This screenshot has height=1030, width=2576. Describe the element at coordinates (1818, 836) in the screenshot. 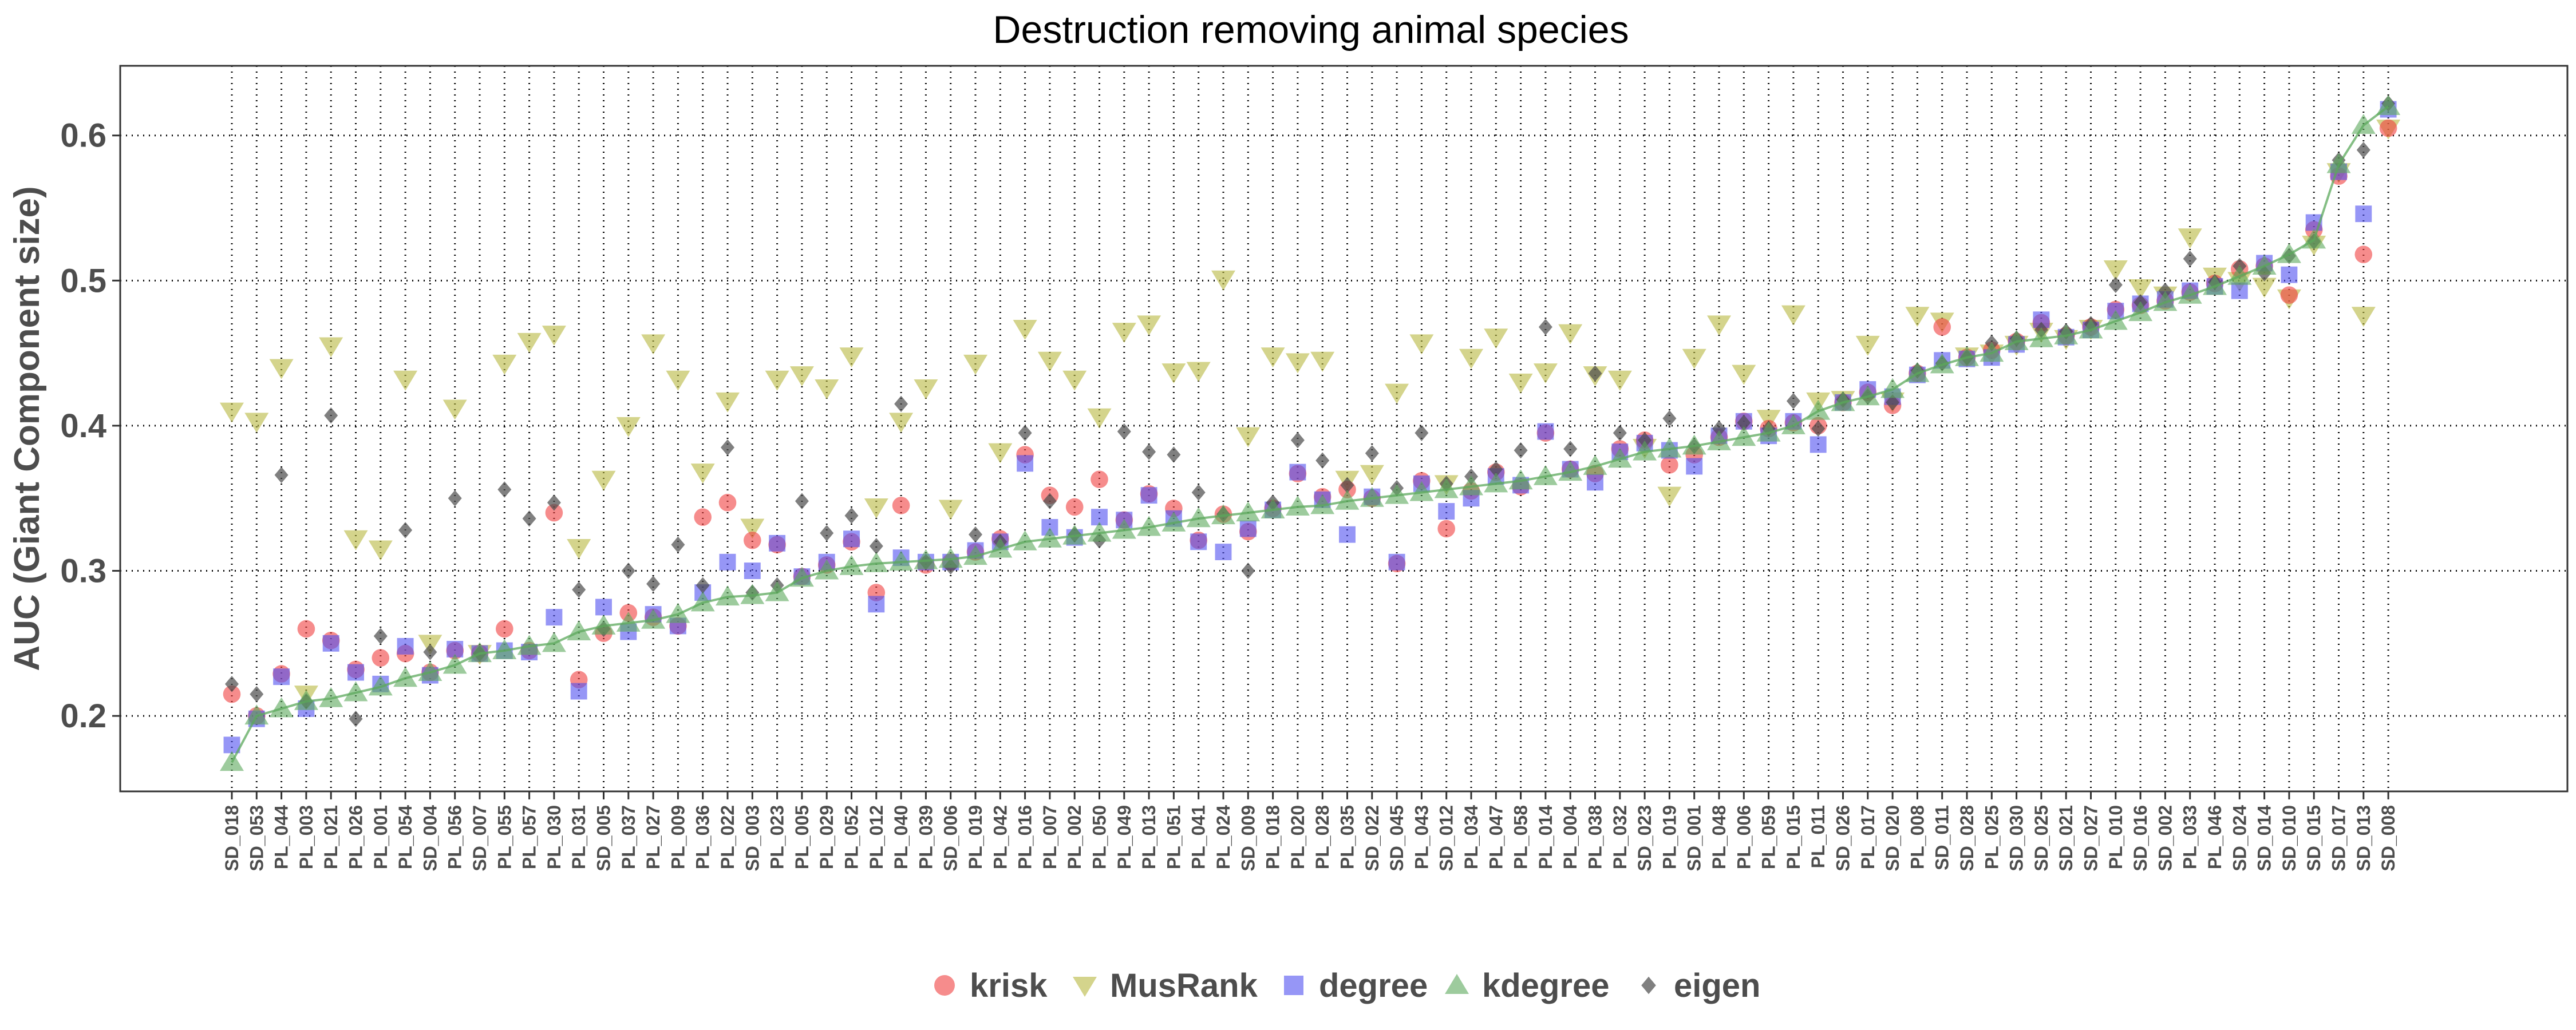

I see `x-tick-label: PL_011` at that location.